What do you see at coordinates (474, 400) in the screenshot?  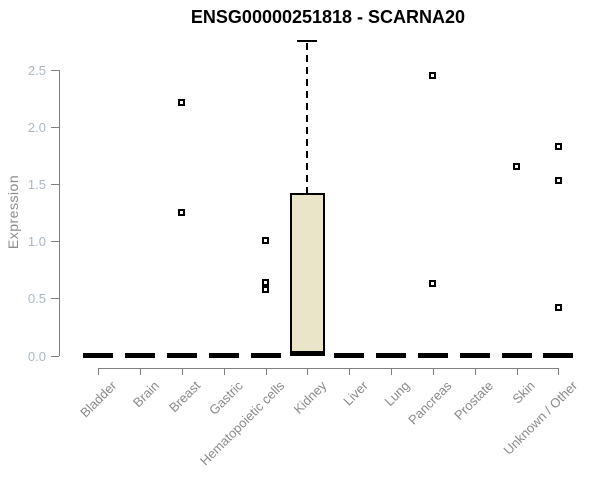 I see `x-axis-tick-label-text: Prostate` at bounding box center [474, 400].